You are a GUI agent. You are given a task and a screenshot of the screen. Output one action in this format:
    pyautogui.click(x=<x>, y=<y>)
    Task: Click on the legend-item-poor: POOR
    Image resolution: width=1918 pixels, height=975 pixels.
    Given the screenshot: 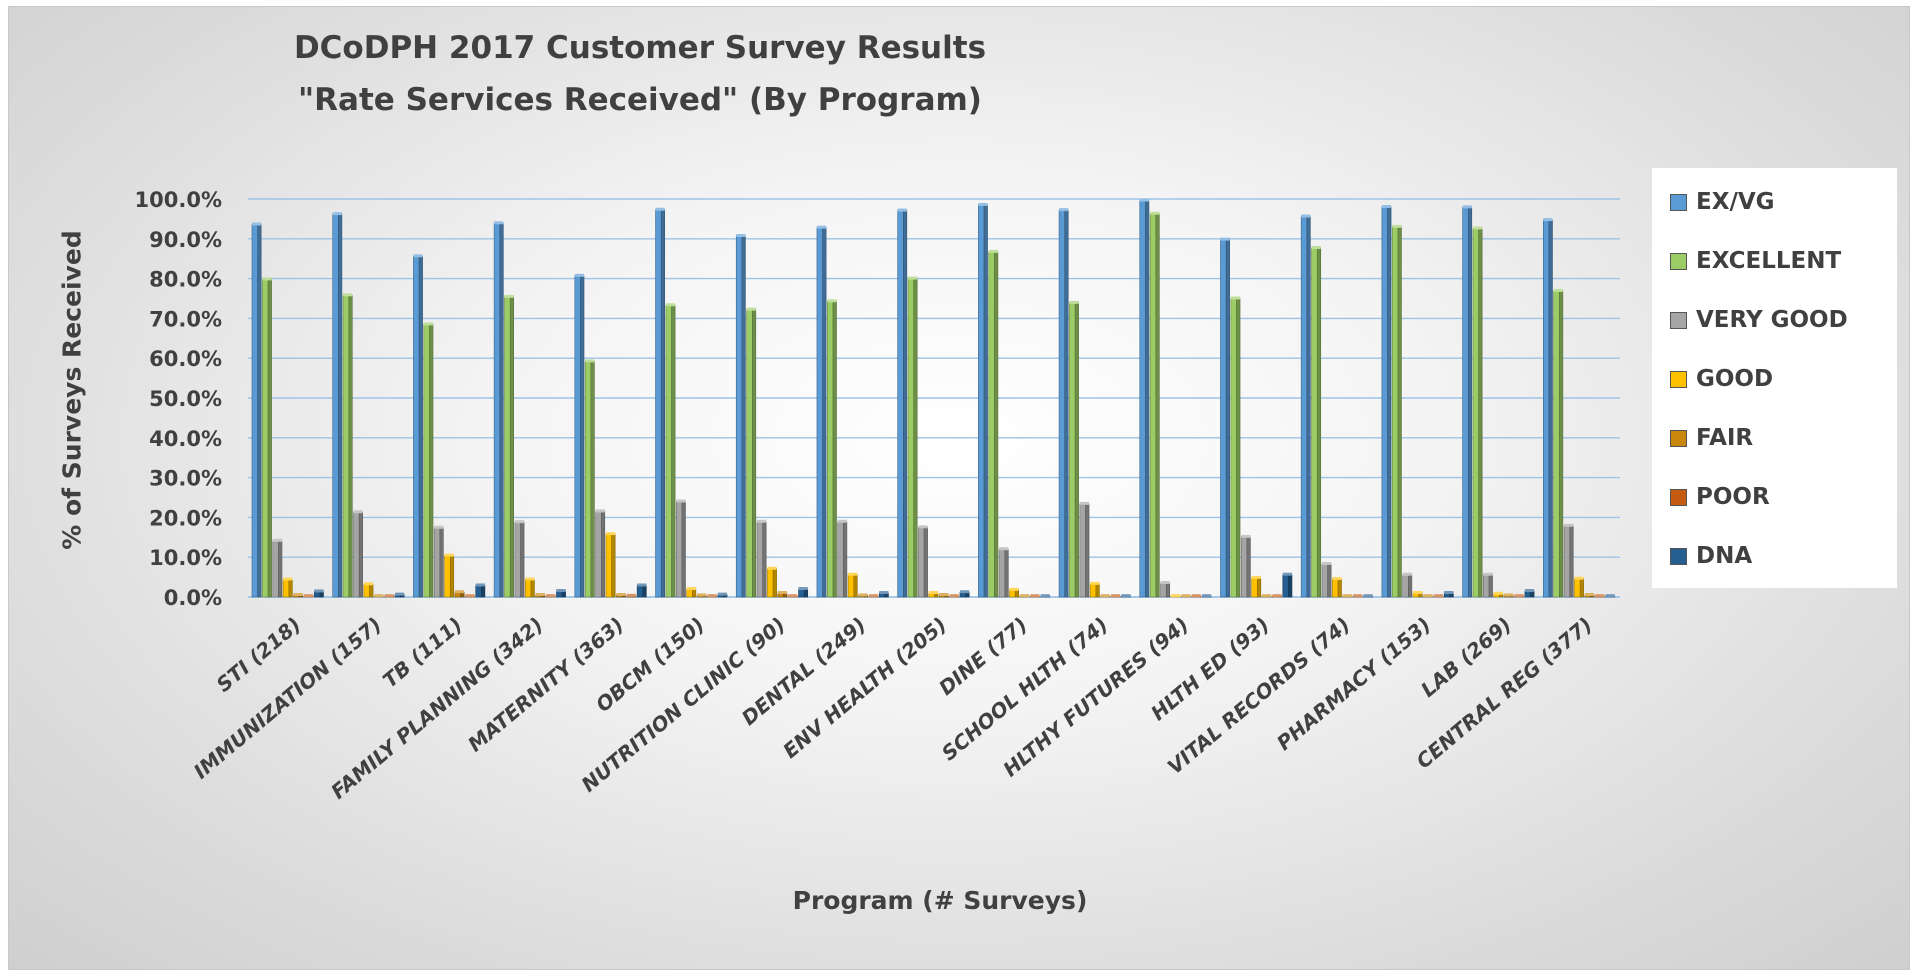 What is the action you would take?
    pyautogui.click(x=1720, y=497)
    